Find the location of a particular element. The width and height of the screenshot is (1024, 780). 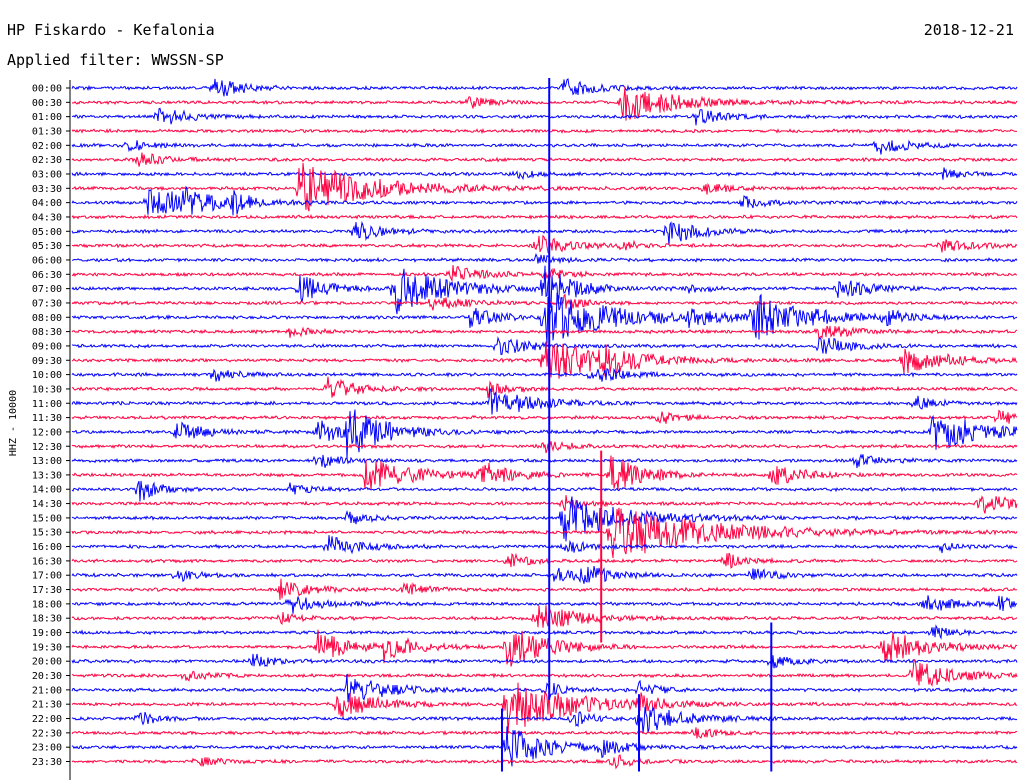

time-tick-label: 21:00 is located at coordinates (47, 690).